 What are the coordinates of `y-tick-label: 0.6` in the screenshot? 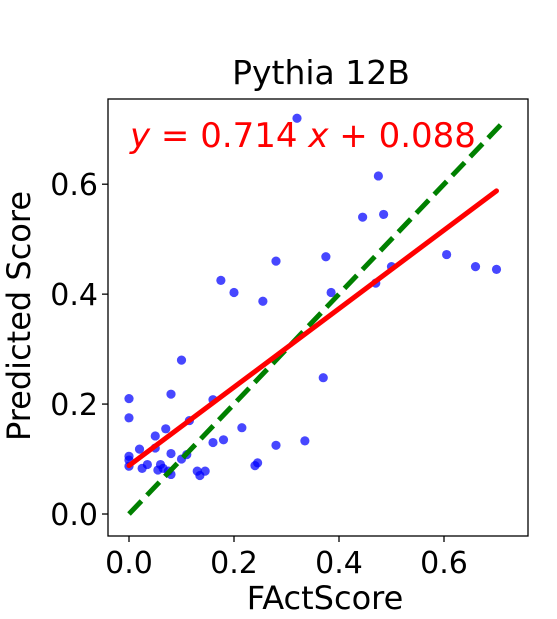 It's located at (74, 185).